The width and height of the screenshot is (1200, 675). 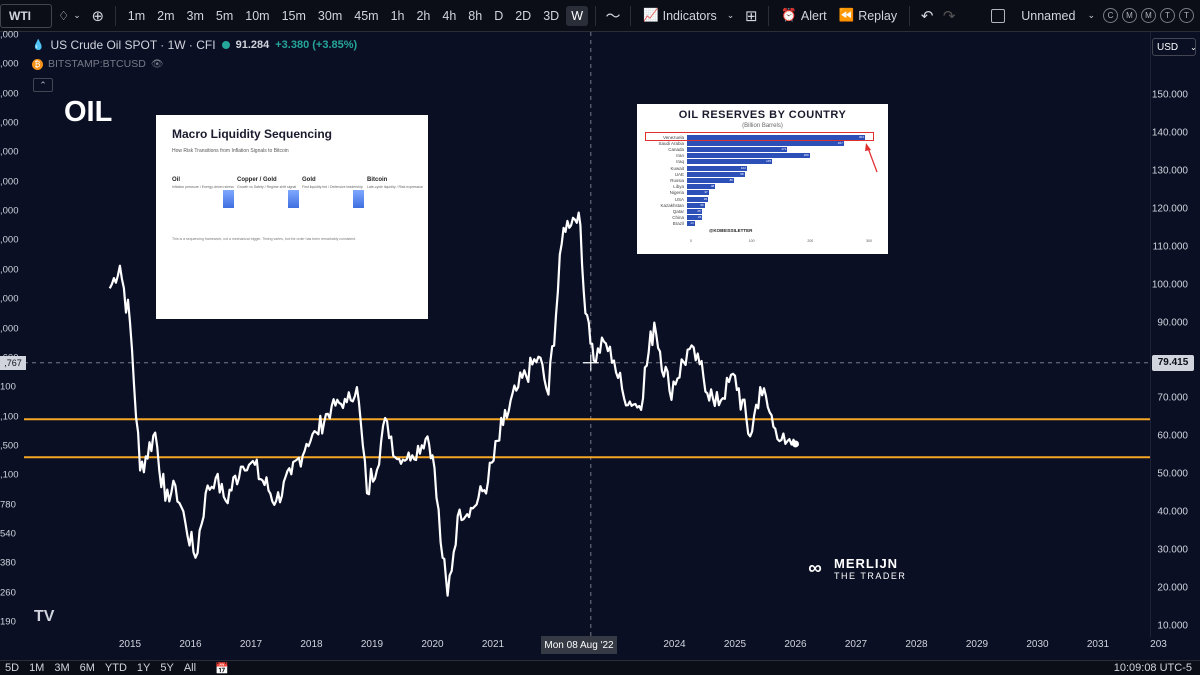 What do you see at coordinates (397, 15) in the screenshot?
I see `timeframe-1h: 1h` at bounding box center [397, 15].